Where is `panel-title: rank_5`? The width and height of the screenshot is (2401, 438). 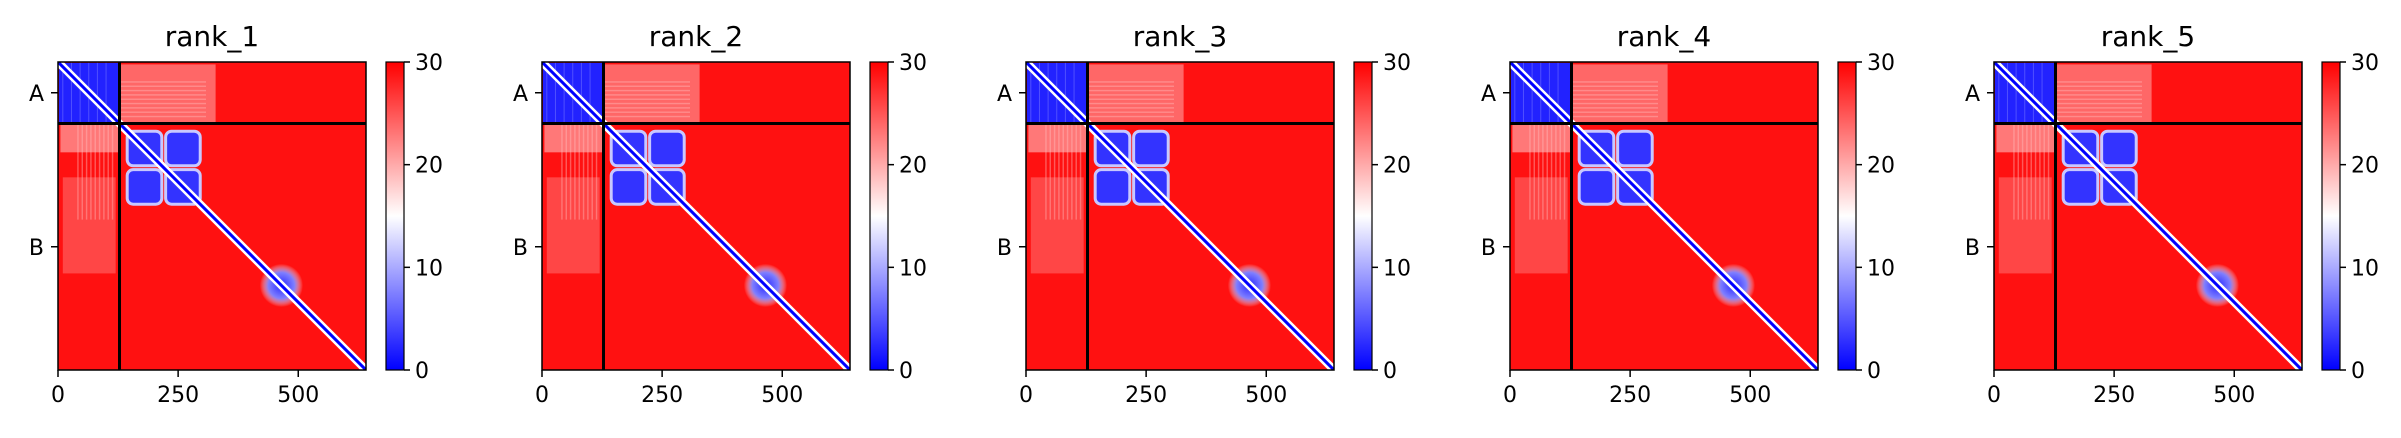
panel-title: rank_5 is located at coordinates (2148, 36).